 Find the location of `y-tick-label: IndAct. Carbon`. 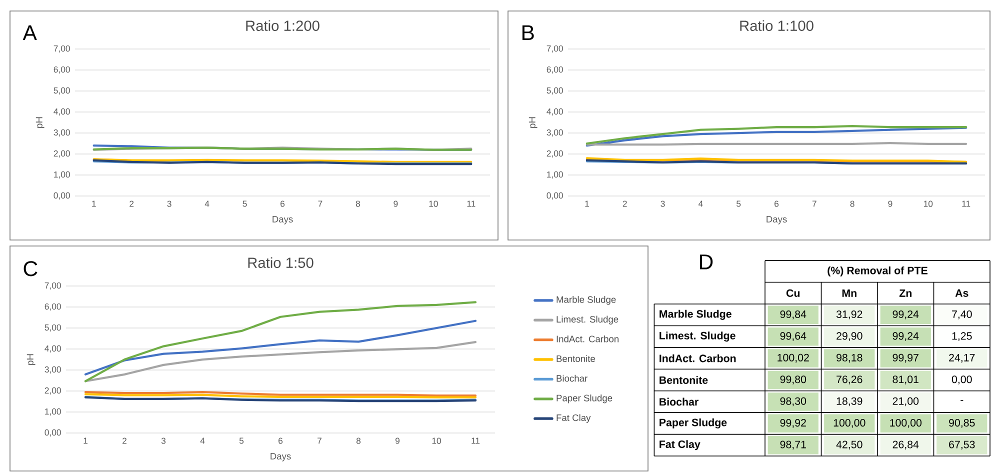

y-tick-label: IndAct. Carbon is located at coordinates (698, 358).